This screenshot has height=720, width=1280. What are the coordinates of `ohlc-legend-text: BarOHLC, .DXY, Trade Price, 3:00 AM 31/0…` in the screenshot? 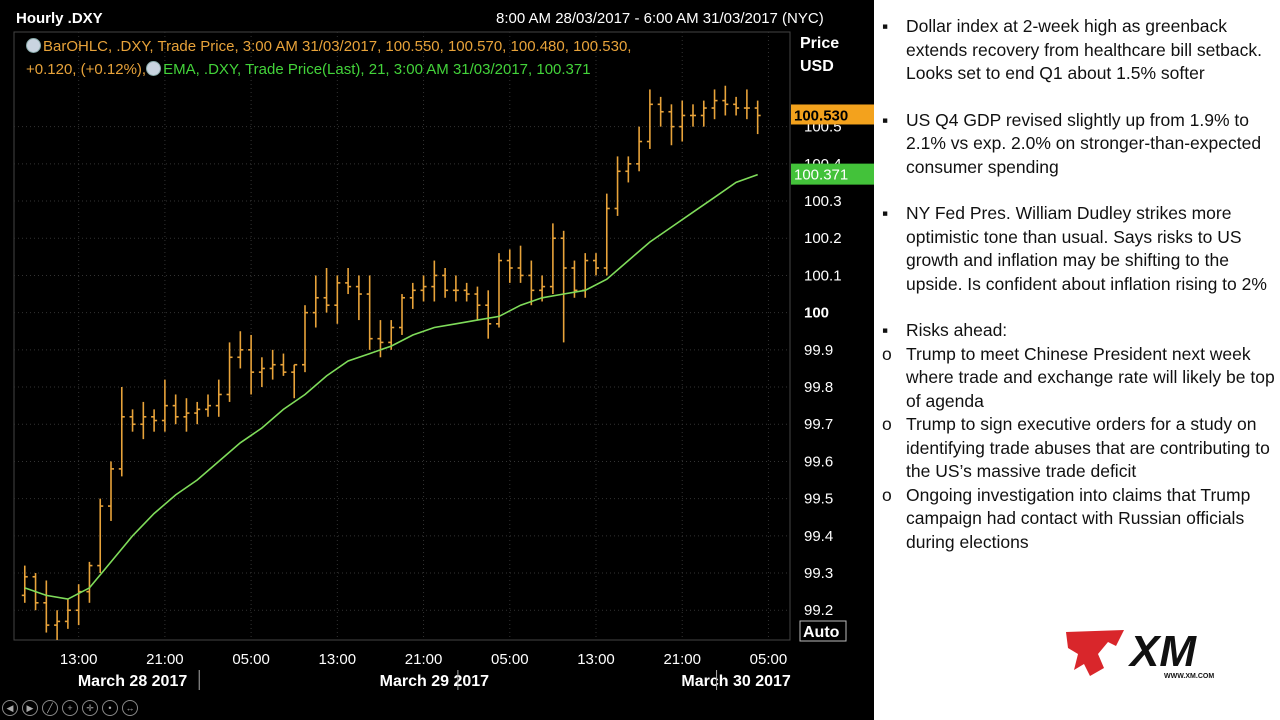 It's located at (337, 46).